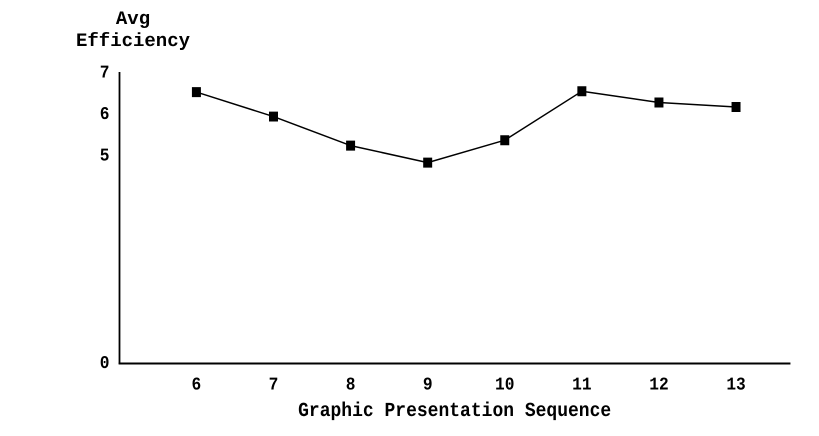 The image size is (819, 436). What do you see at coordinates (273, 386) in the screenshot?
I see `x-tick-label: 7` at bounding box center [273, 386].